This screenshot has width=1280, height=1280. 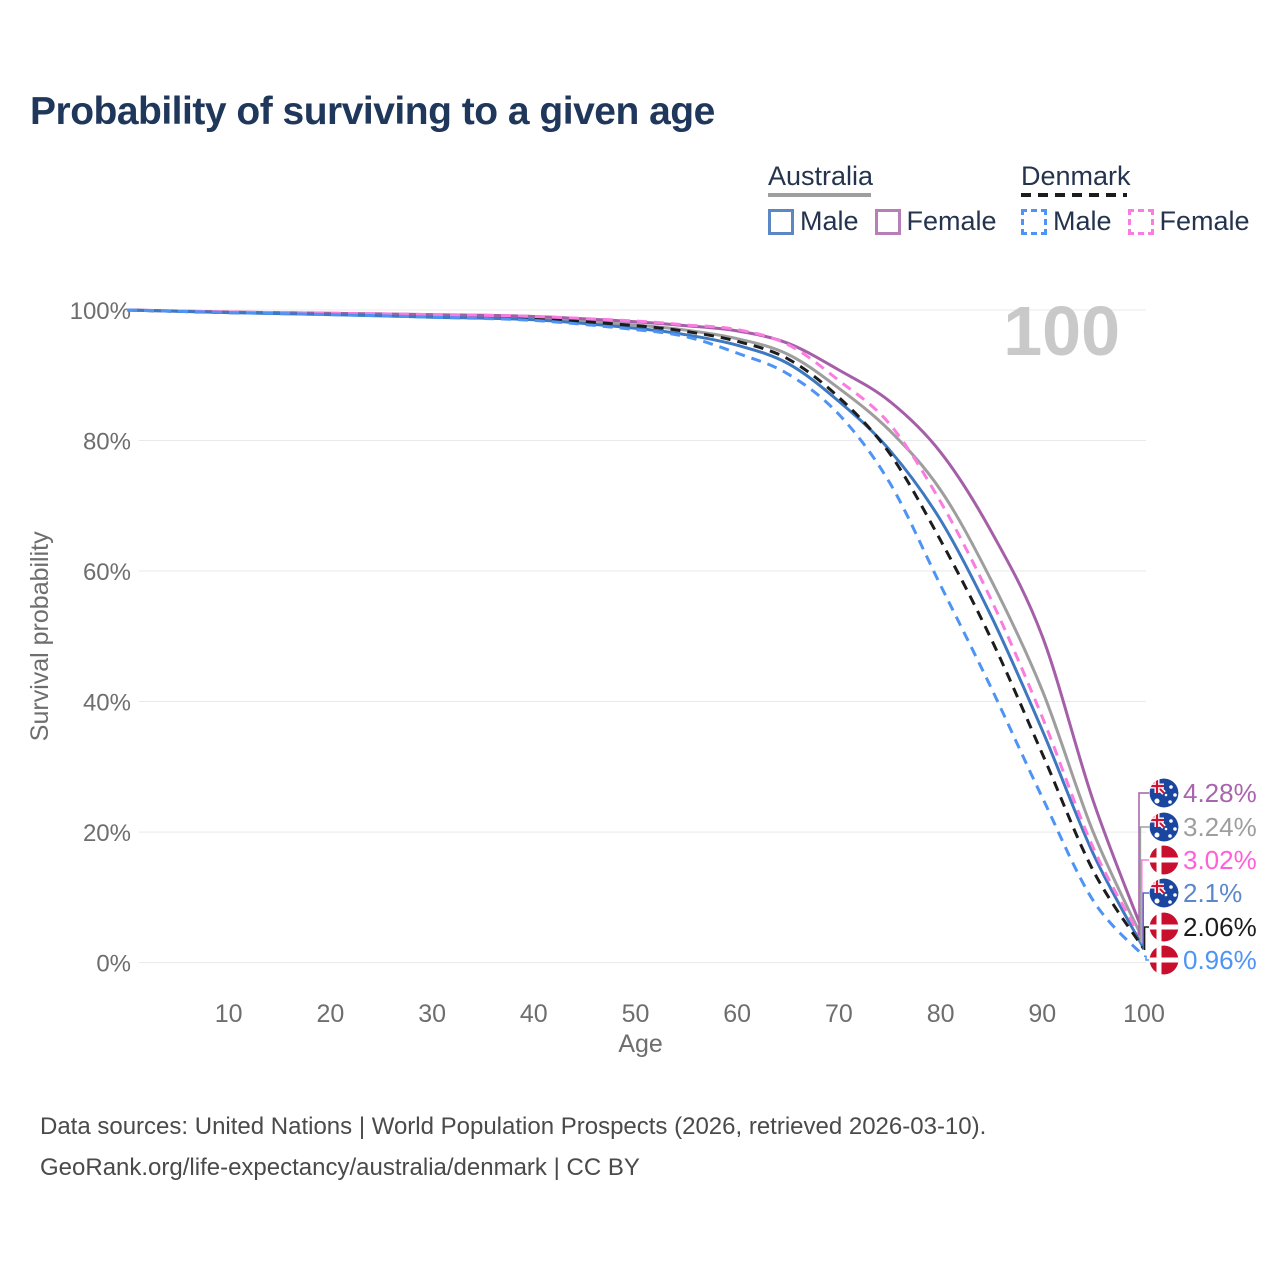 What do you see at coordinates (1220, 960) in the screenshot?
I see `end-label-denmark-male: 0.96%` at bounding box center [1220, 960].